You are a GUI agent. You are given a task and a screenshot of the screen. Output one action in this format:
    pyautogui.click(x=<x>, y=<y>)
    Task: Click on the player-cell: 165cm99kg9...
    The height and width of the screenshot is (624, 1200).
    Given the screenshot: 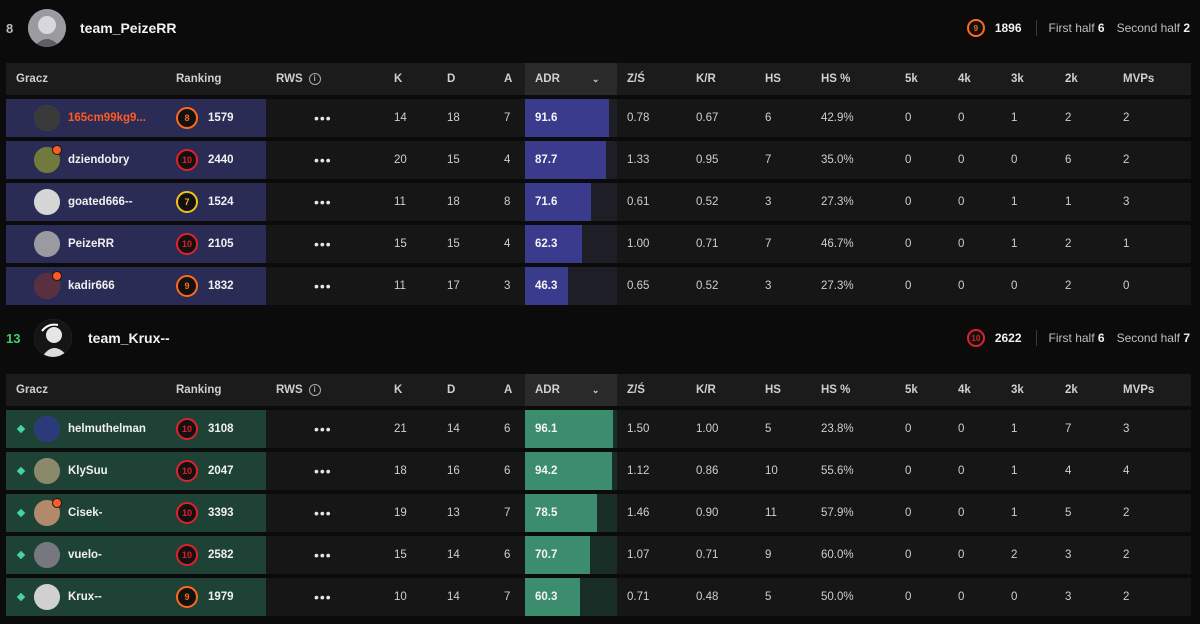 What is the action you would take?
    pyautogui.click(x=86, y=118)
    